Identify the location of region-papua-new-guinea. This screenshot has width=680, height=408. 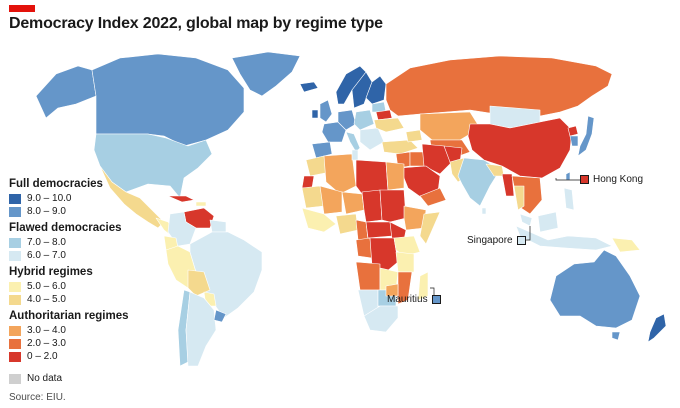
(626, 245).